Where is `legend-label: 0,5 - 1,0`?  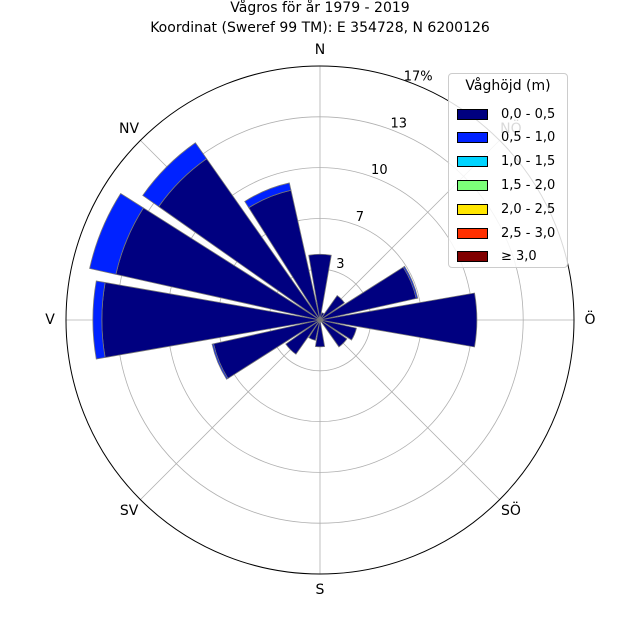
legend-label: 0,5 - 1,0 is located at coordinates (528, 138).